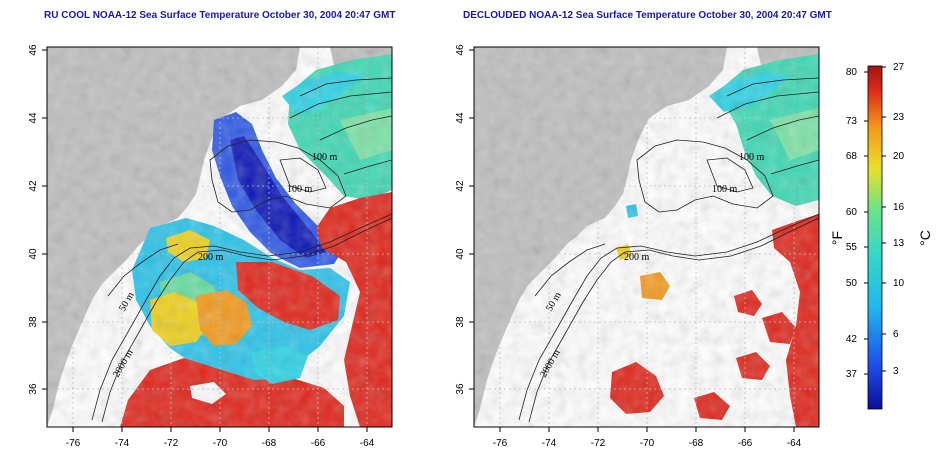 Image resolution: width=950 pixels, height=475 pixels. I want to click on f-tick: 42, so click(852, 339).